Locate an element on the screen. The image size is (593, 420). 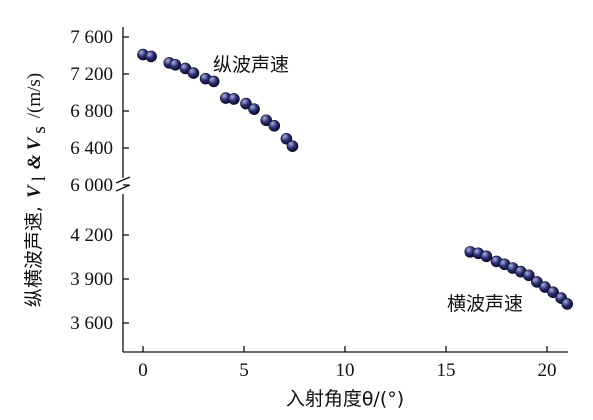
y-axis-label-v2: V is located at coordinates (34, 143).